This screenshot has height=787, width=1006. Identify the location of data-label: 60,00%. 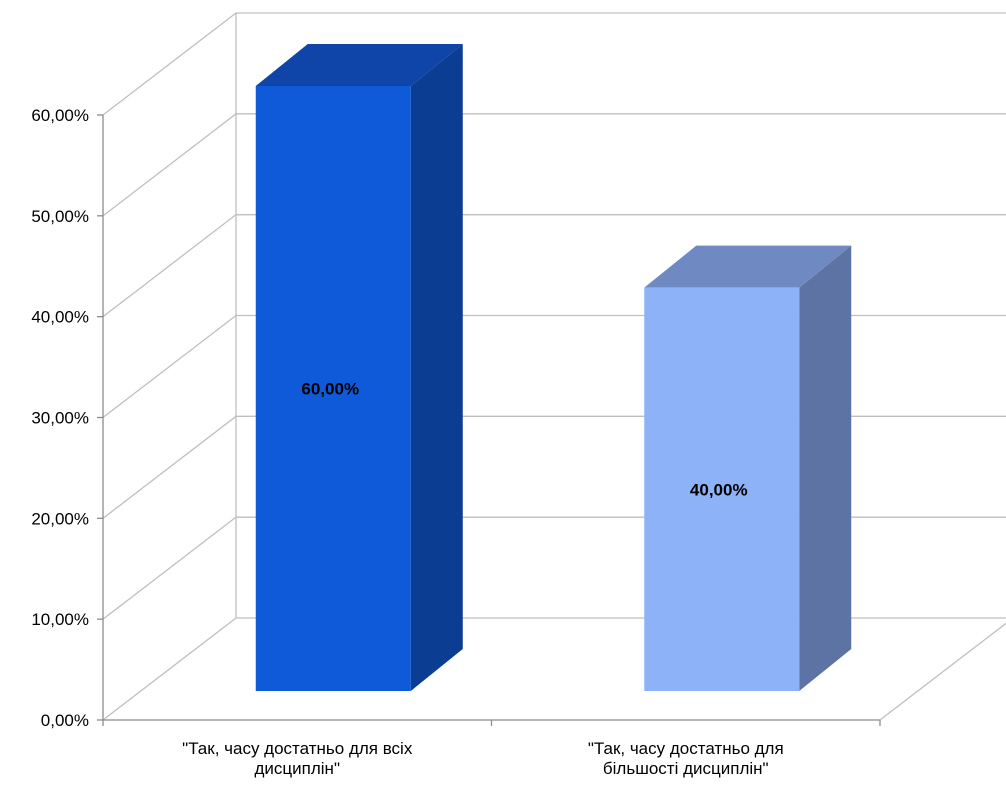
(330, 389).